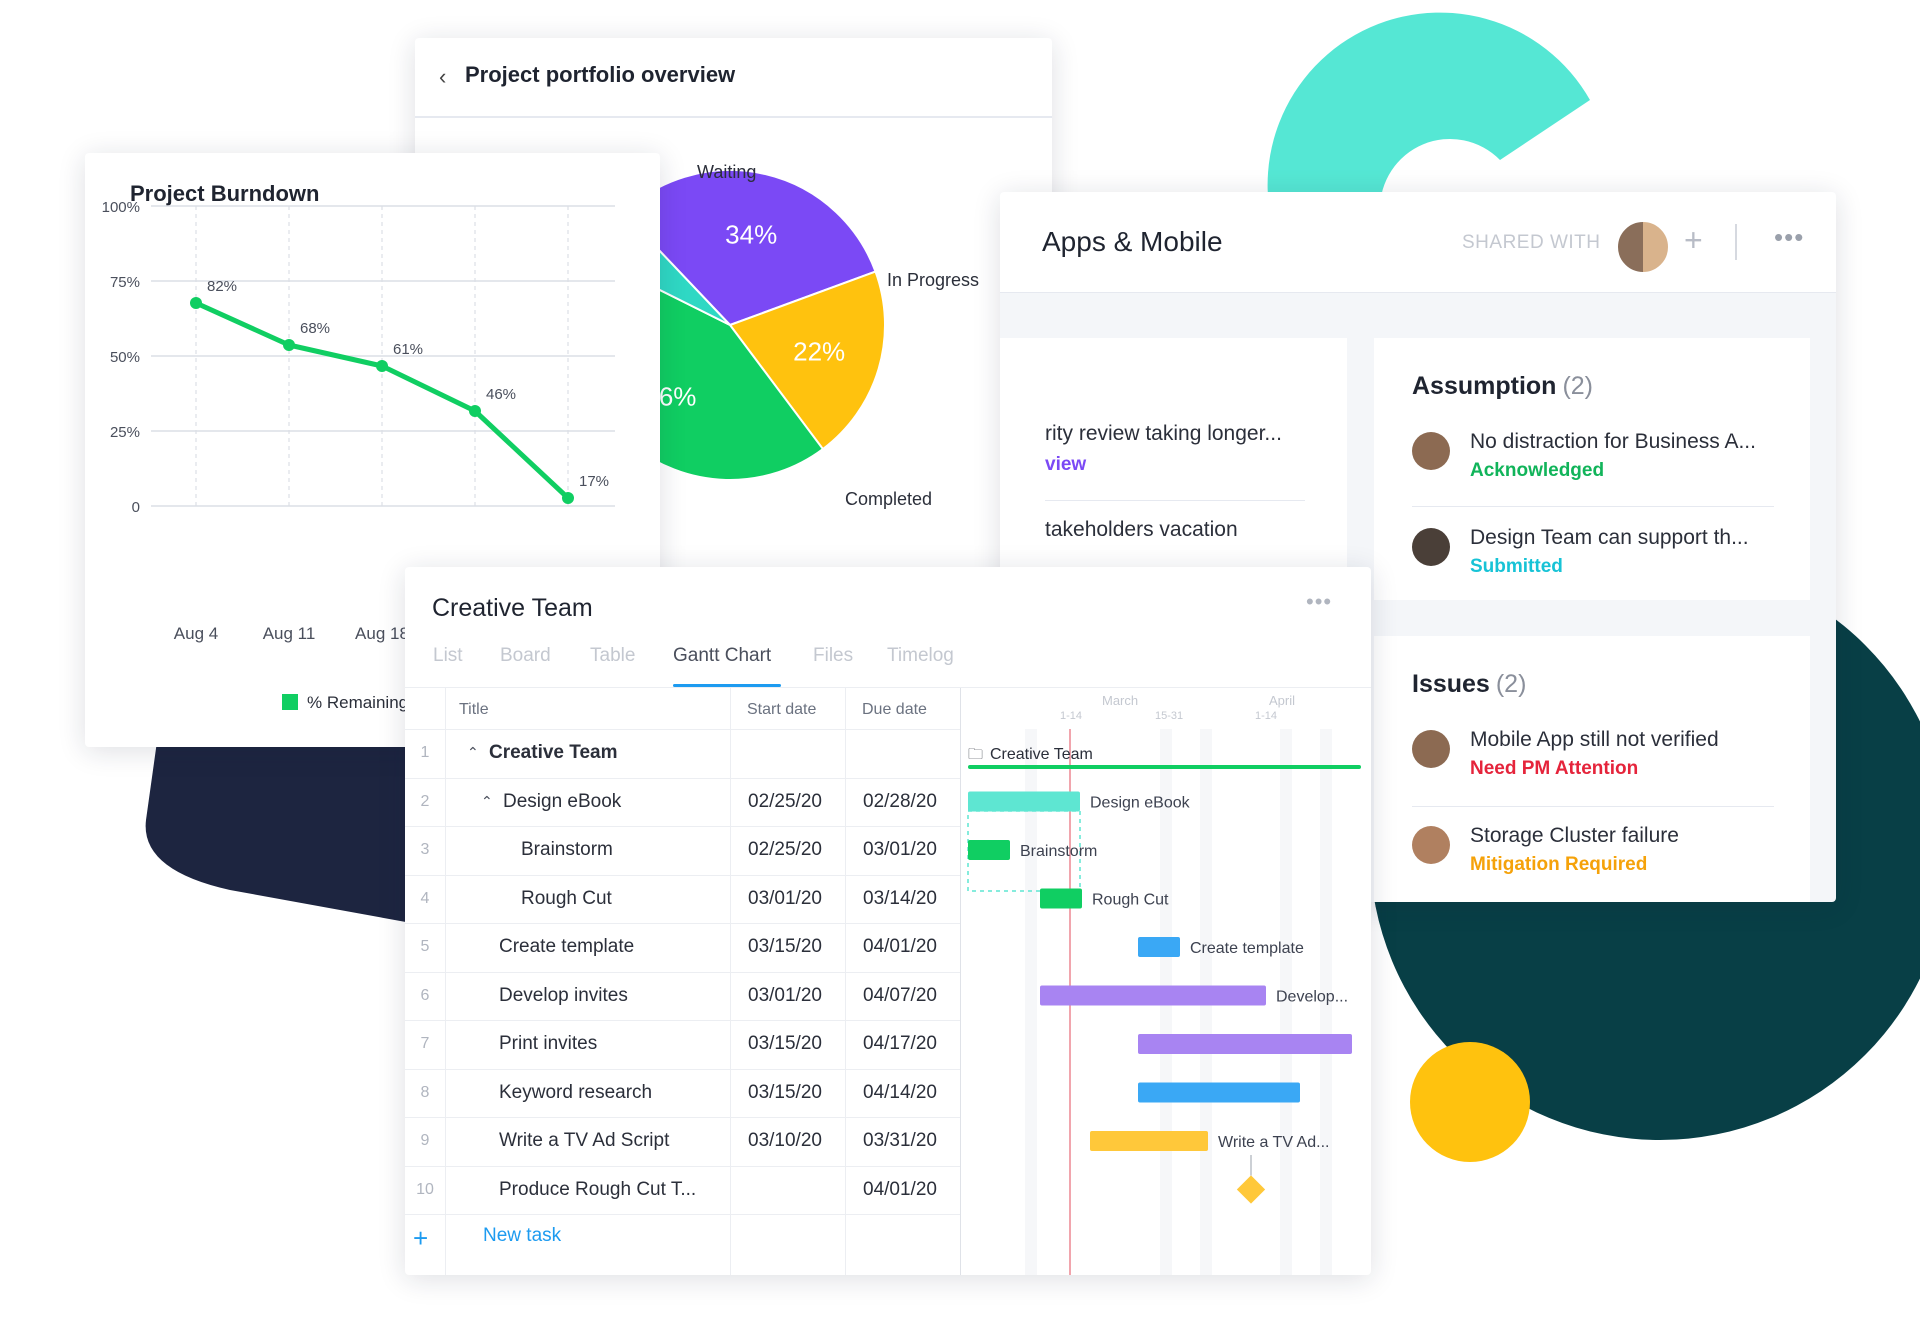  What do you see at coordinates (833, 655) in the screenshot?
I see `tab-files: Files` at bounding box center [833, 655].